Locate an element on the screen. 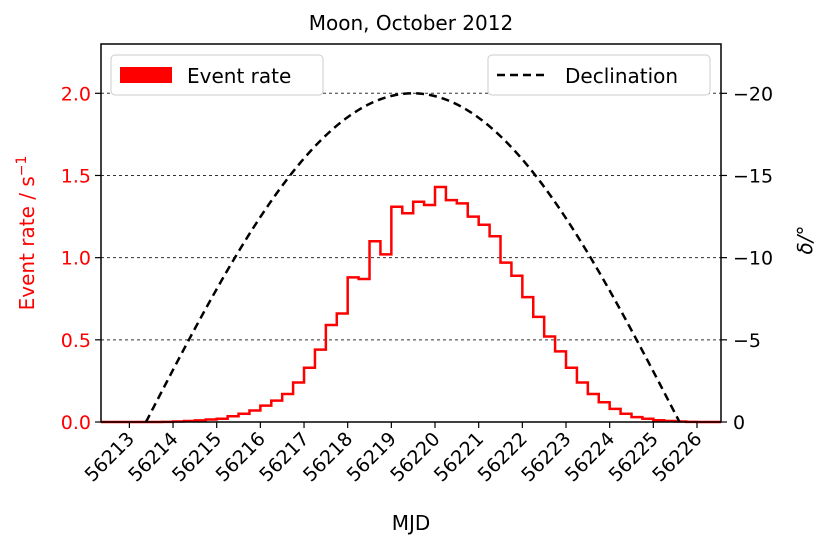  y-right-tick-label: −15 is located at coordinates (753, 176).